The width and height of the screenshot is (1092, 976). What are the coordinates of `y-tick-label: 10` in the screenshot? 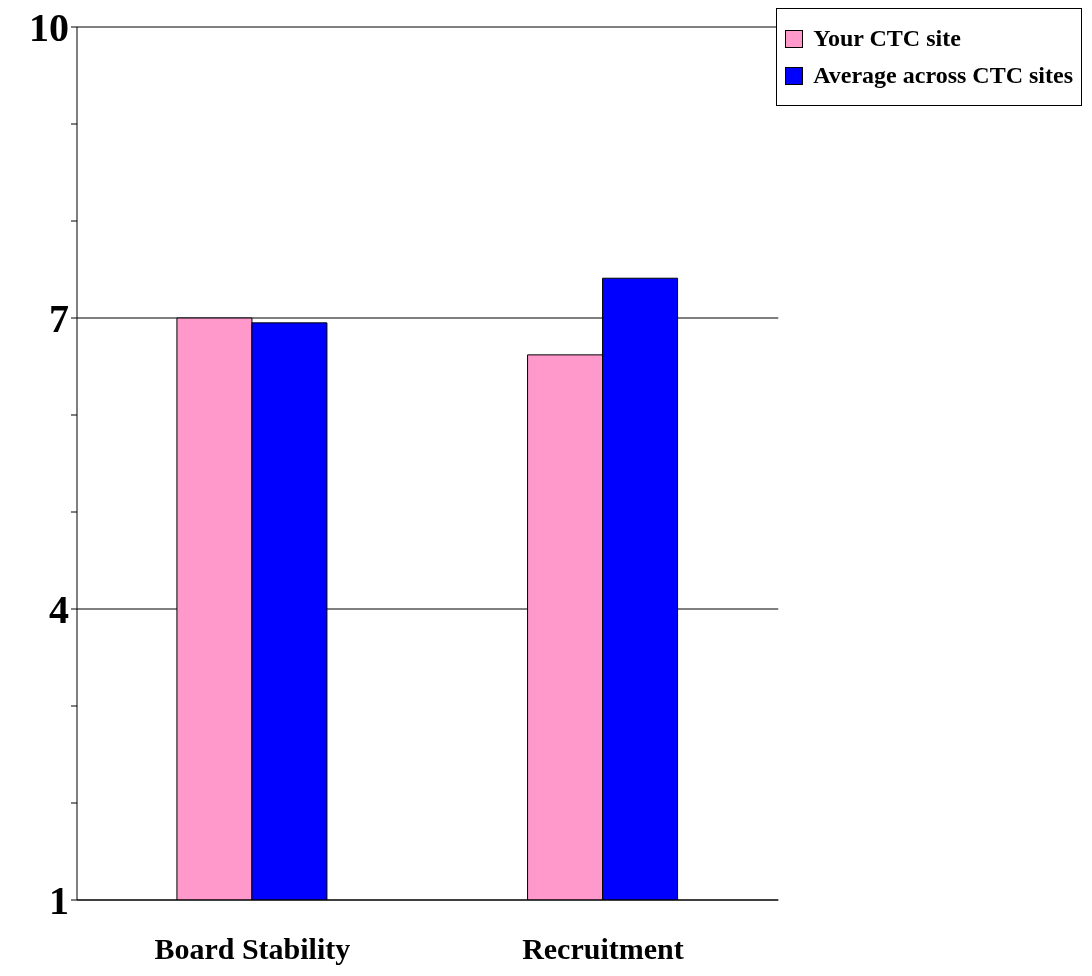 It's located at (49, 28).